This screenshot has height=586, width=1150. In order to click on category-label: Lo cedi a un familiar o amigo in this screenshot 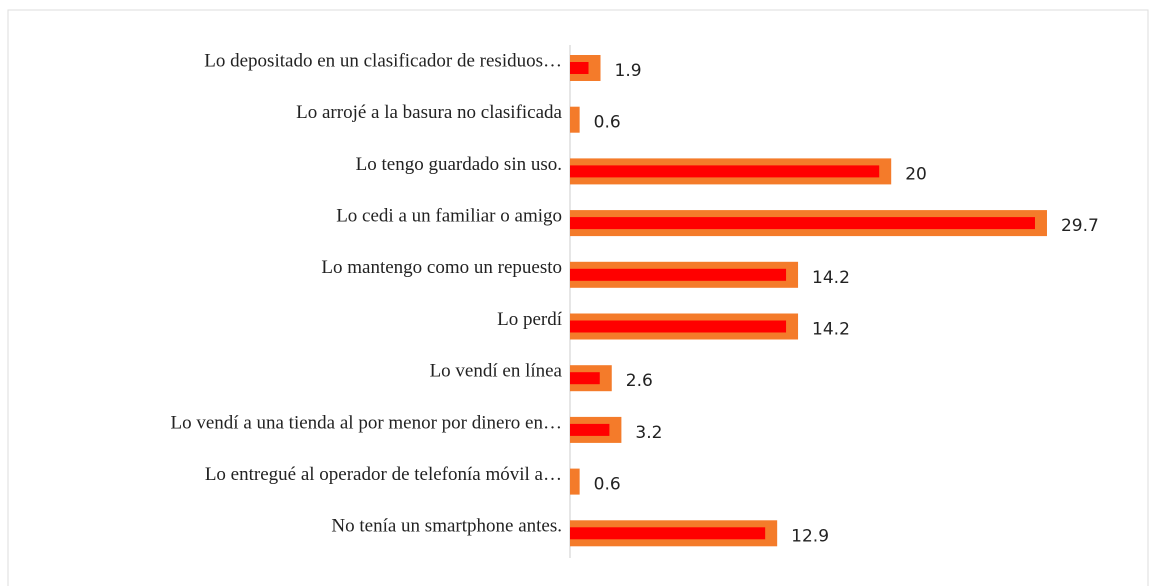, I will do `click(449, 215)`.